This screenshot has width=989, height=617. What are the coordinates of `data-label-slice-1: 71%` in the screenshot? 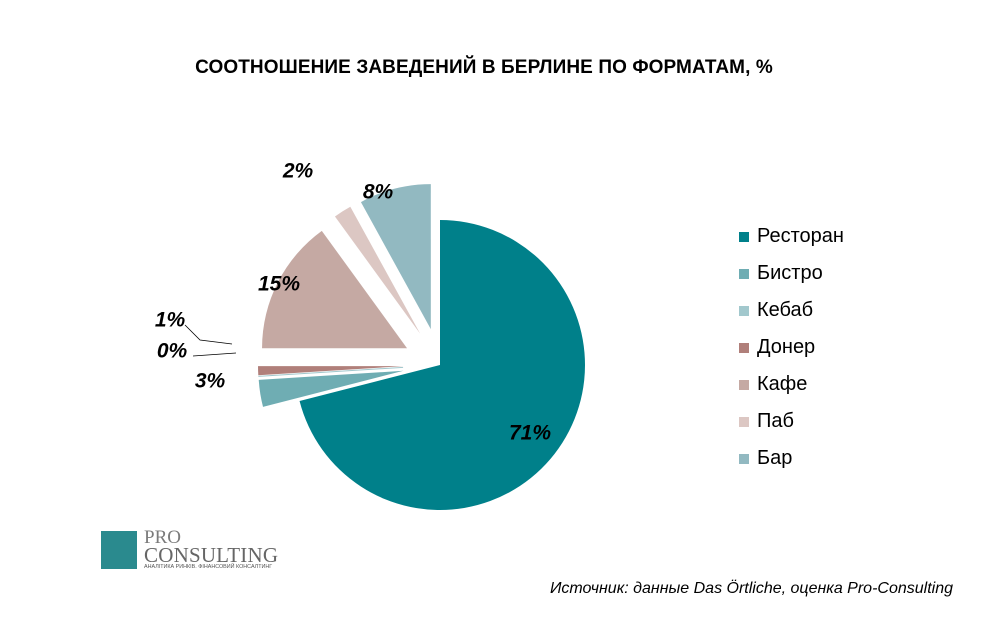 It's located at (530, 433).